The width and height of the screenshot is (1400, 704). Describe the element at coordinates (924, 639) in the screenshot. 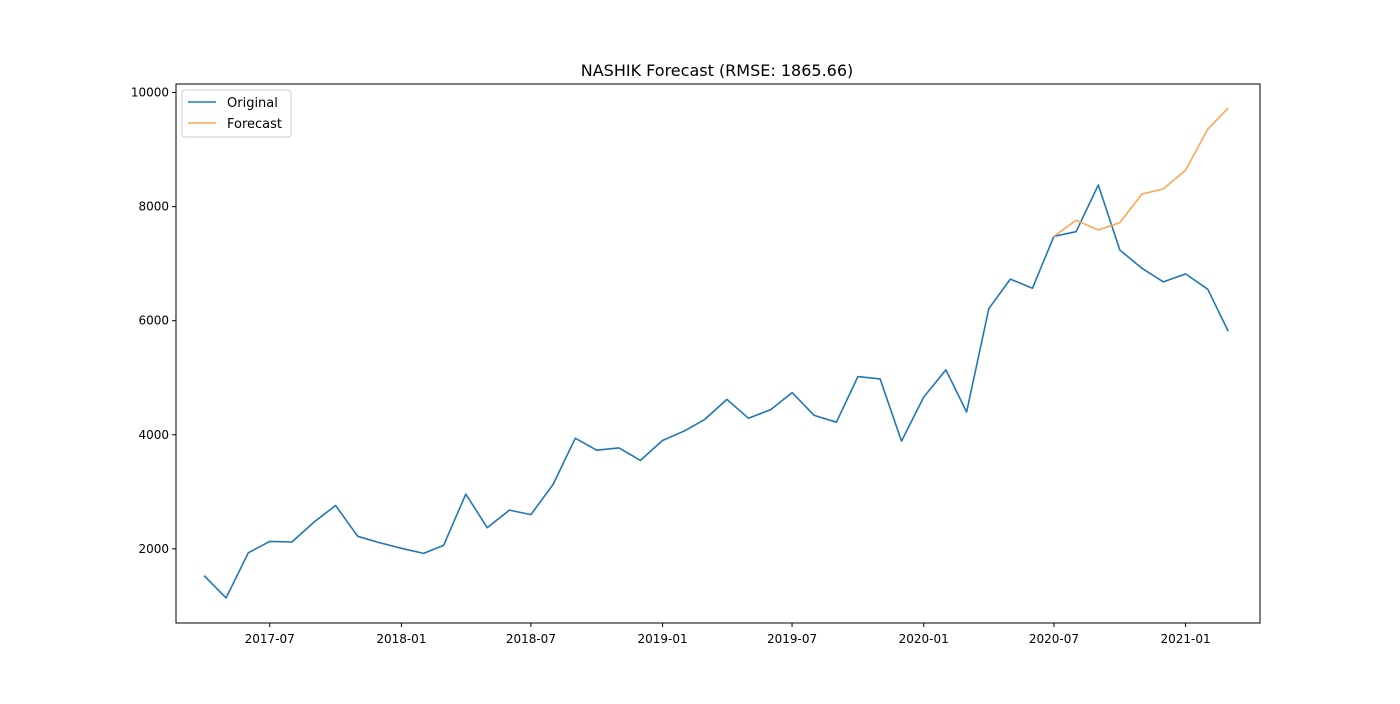

I see `x-tick-label: 2020-01` at that location.